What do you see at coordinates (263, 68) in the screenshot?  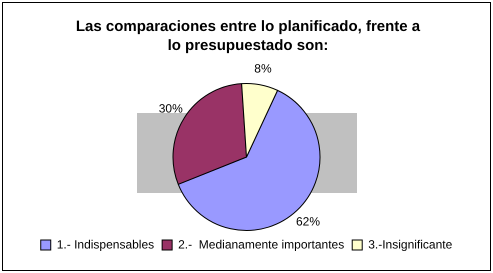 I see `data-label: 8%` at bounding box center [263, 68].